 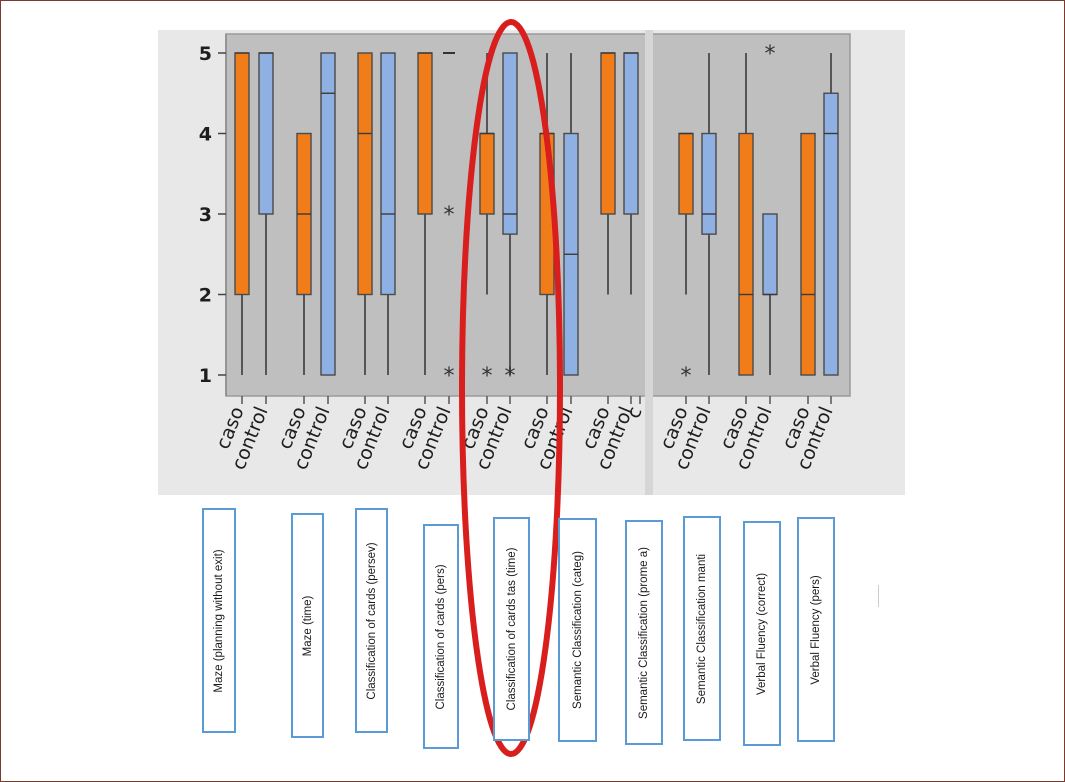 I want to click on category-label: Classification of cards (pers), so click(x=441, y=636).